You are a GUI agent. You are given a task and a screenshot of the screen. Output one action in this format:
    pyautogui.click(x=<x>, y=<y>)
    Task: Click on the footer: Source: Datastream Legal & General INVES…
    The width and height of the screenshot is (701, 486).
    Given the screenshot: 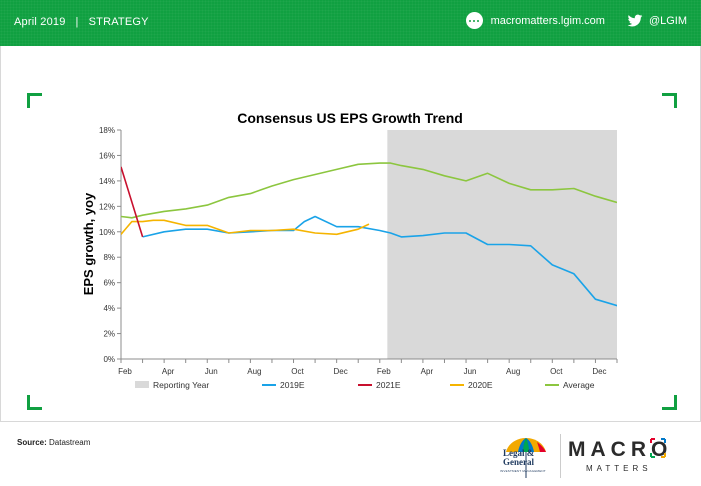 What is the action you would take?
    pyautogui.click(x=350, y=453)
    